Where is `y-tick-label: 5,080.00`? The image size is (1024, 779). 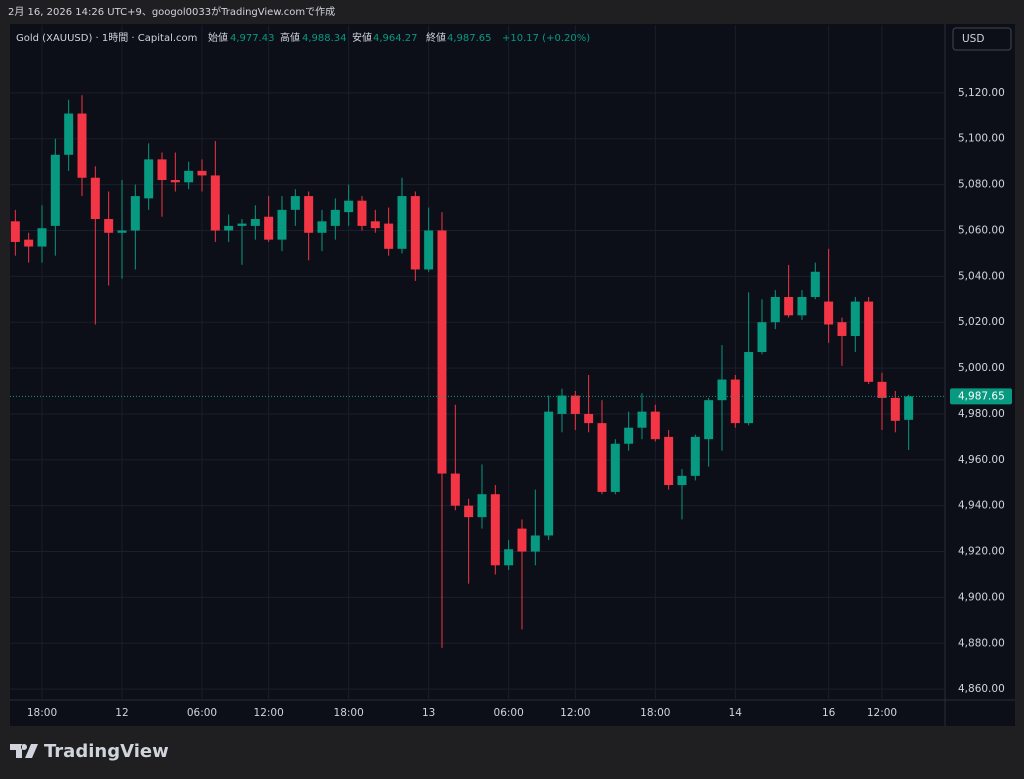 y-tick-label: 5,080.00 is located at coordinates (981, 185).